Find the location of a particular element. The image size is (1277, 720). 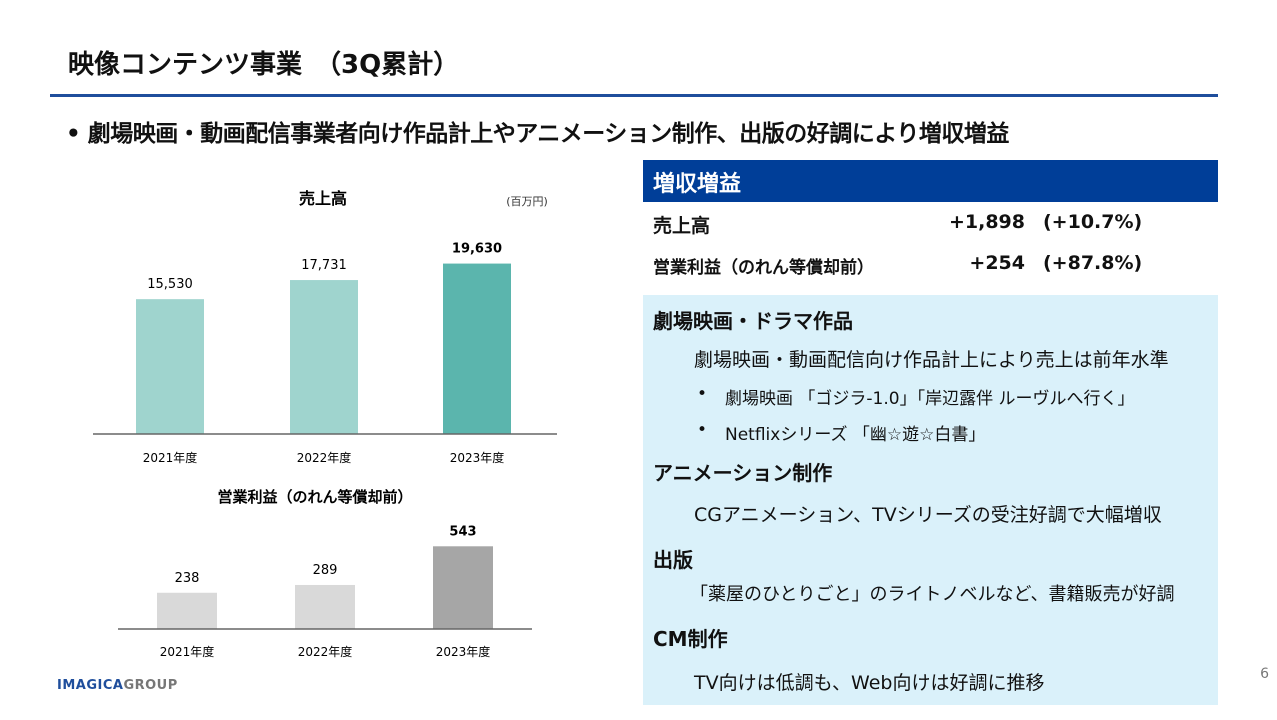

kpi-profit-label: 営業利益（のれん等償却前） is located at coordinates (763, 268).